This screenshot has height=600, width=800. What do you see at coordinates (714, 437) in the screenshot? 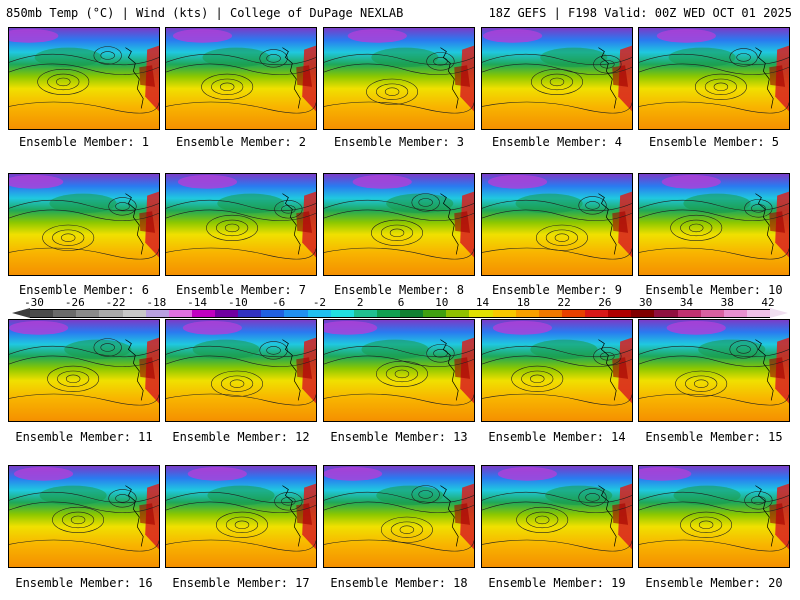
I see `ensemble-member-label: Ensemble Member: 15` at bounding box center [714, 437].